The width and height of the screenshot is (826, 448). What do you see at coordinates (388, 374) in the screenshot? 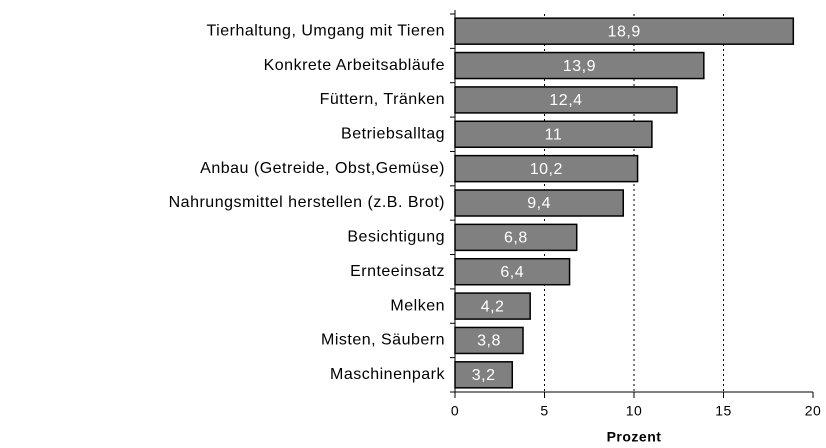
I see `y-tick-label: Maschinenpark` at bounding box center [388, 374].